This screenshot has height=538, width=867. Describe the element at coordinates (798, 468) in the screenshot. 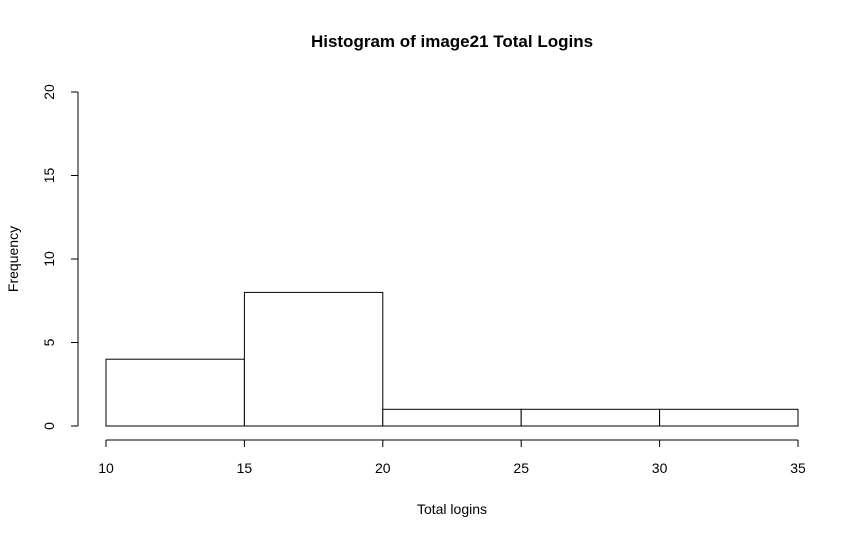

I see `x-tick-label: 35` at that location.